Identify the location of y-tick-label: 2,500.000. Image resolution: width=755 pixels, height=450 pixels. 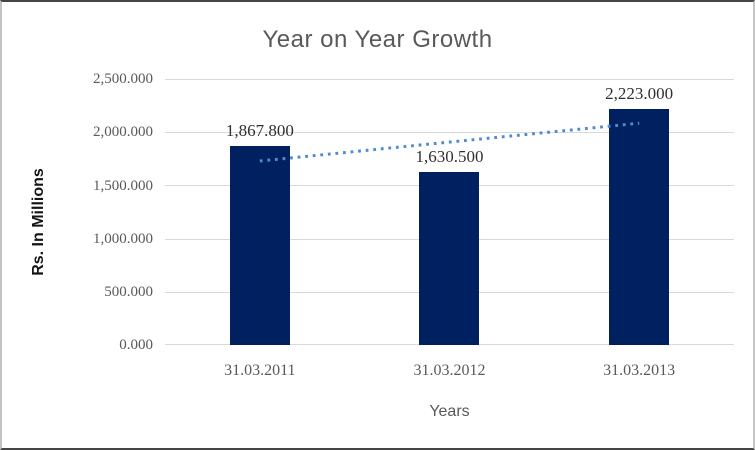
(123, 79).